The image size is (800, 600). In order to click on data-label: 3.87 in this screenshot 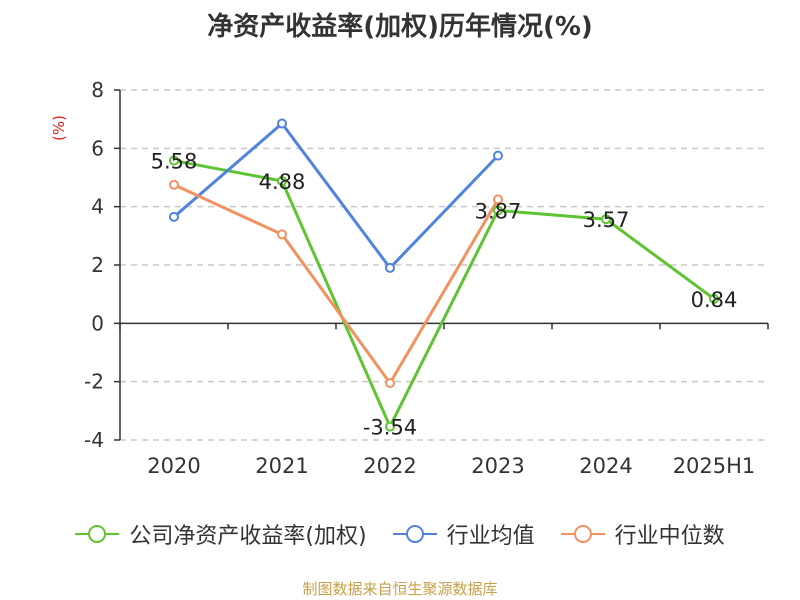, I will do `click(498, 211)`.